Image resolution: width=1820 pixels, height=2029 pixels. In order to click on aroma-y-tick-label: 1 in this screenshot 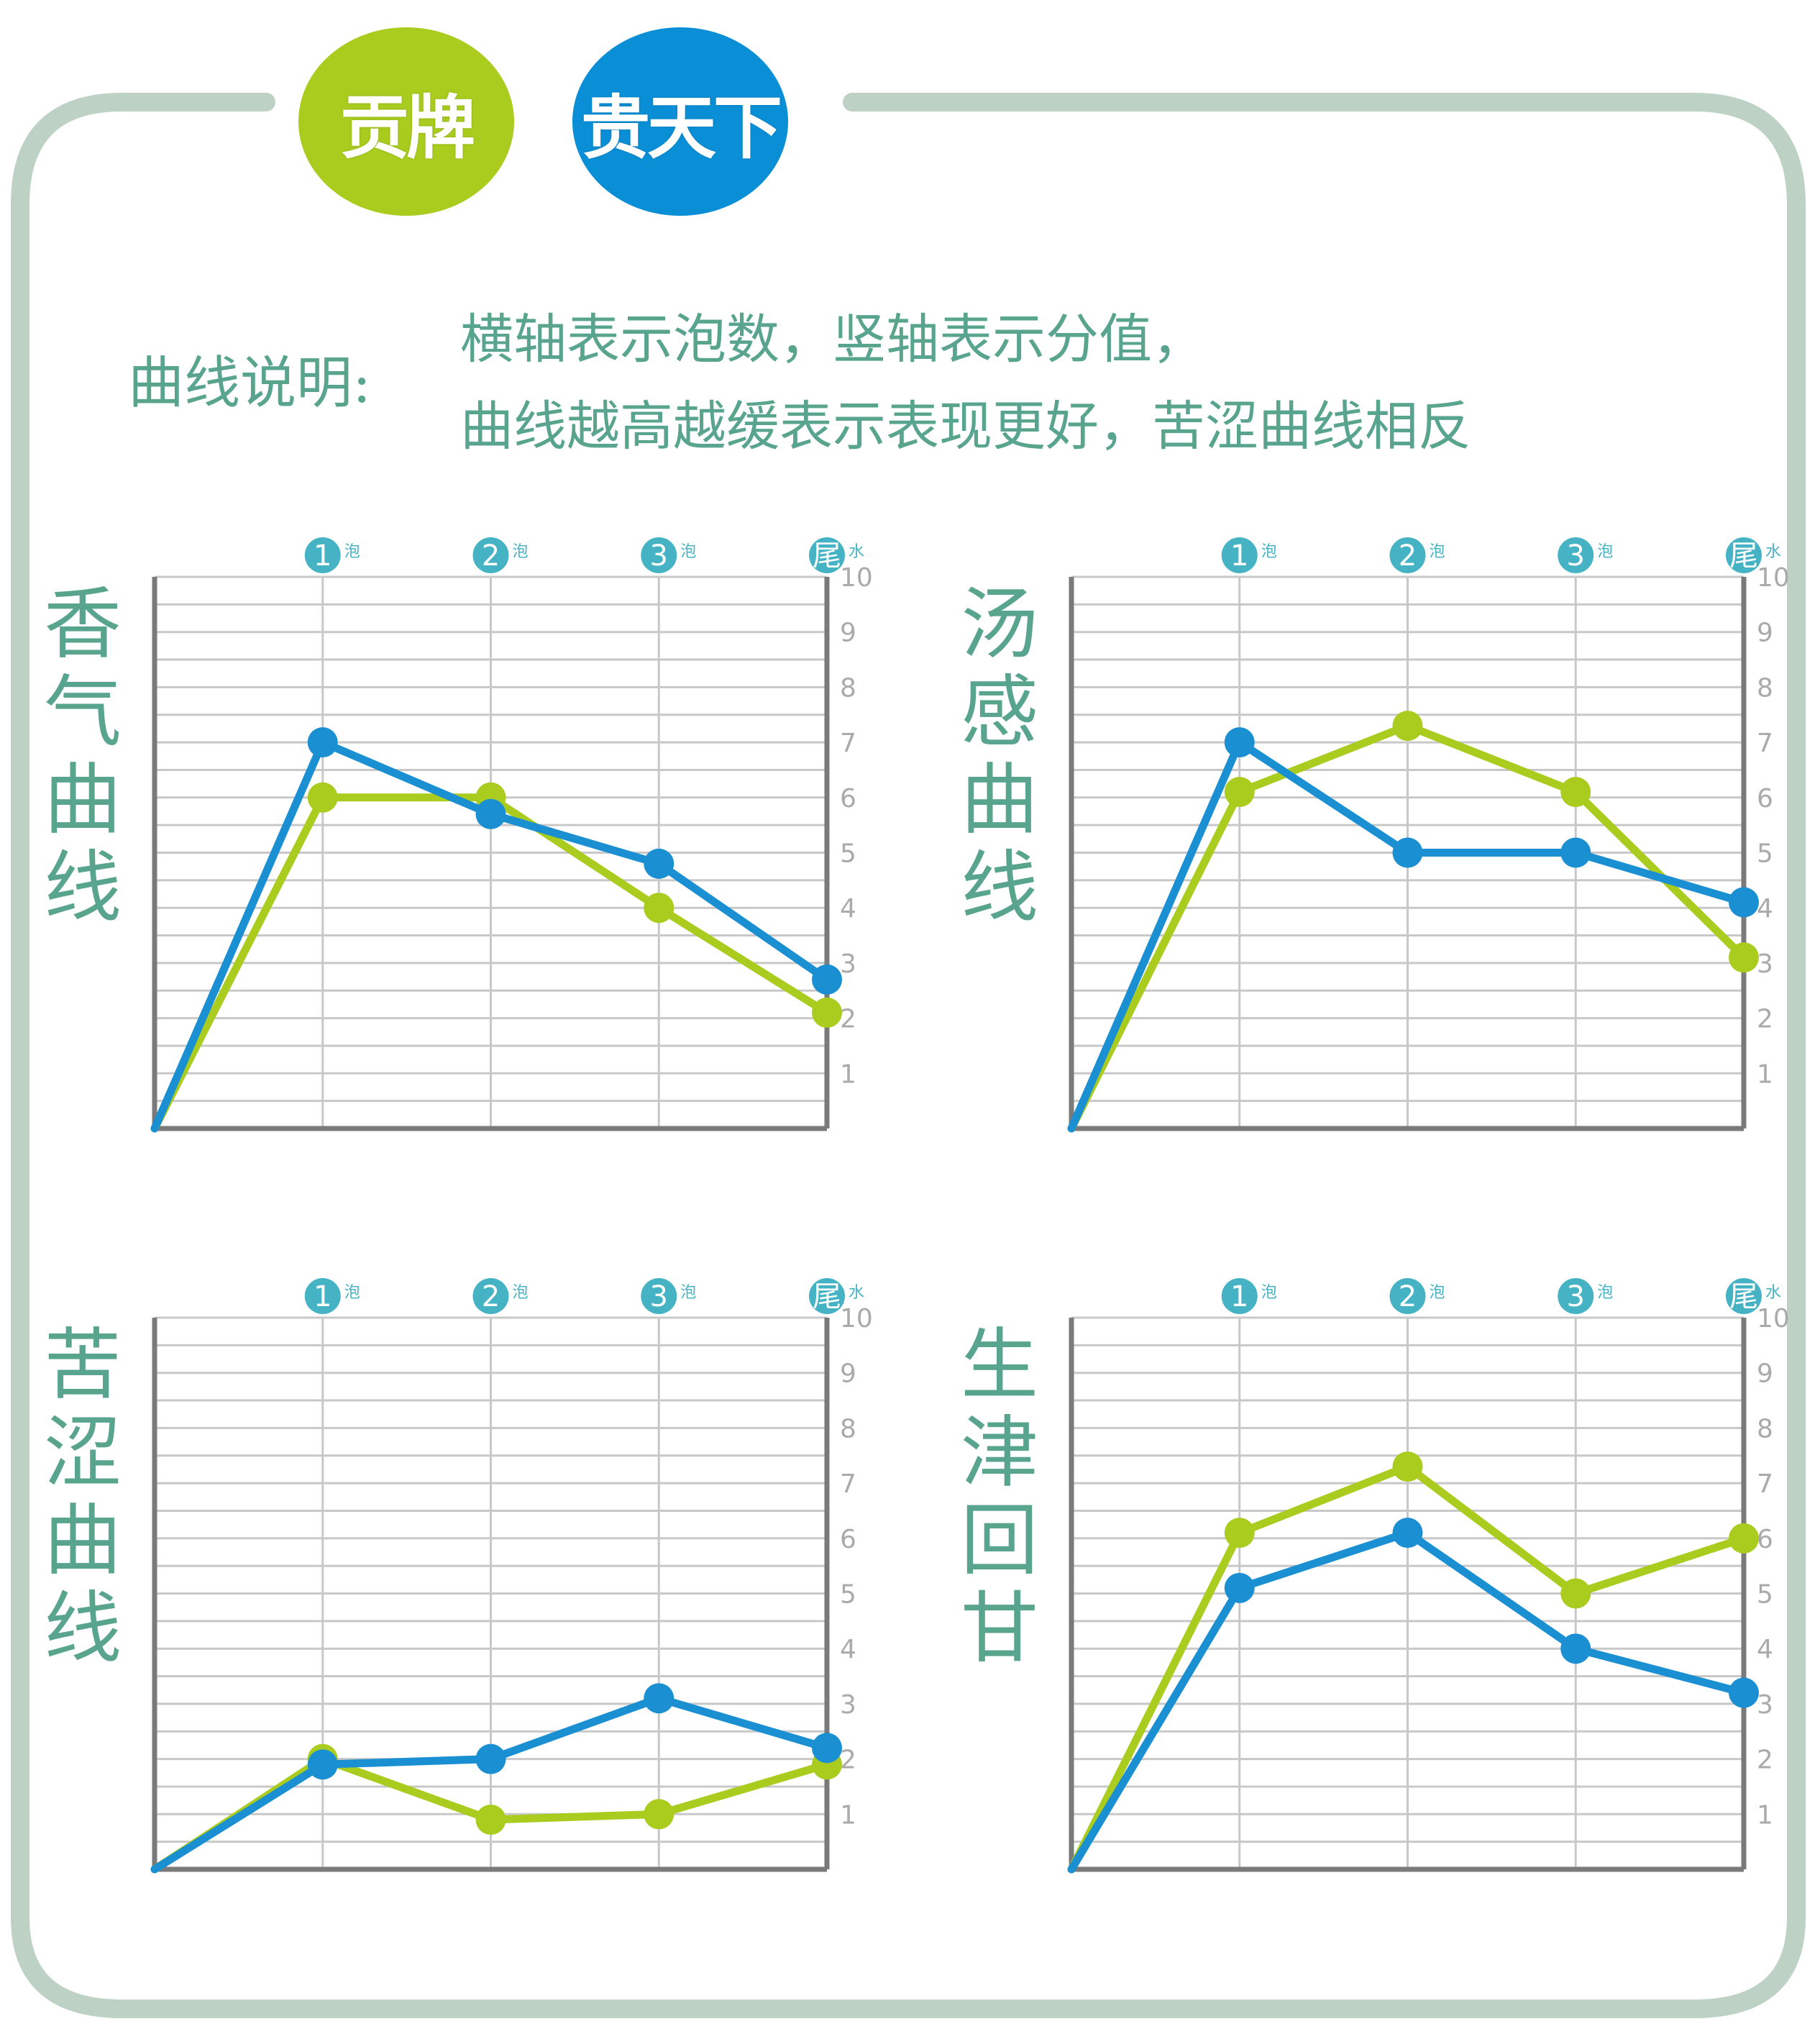, I will do `click(848, 1074)`.